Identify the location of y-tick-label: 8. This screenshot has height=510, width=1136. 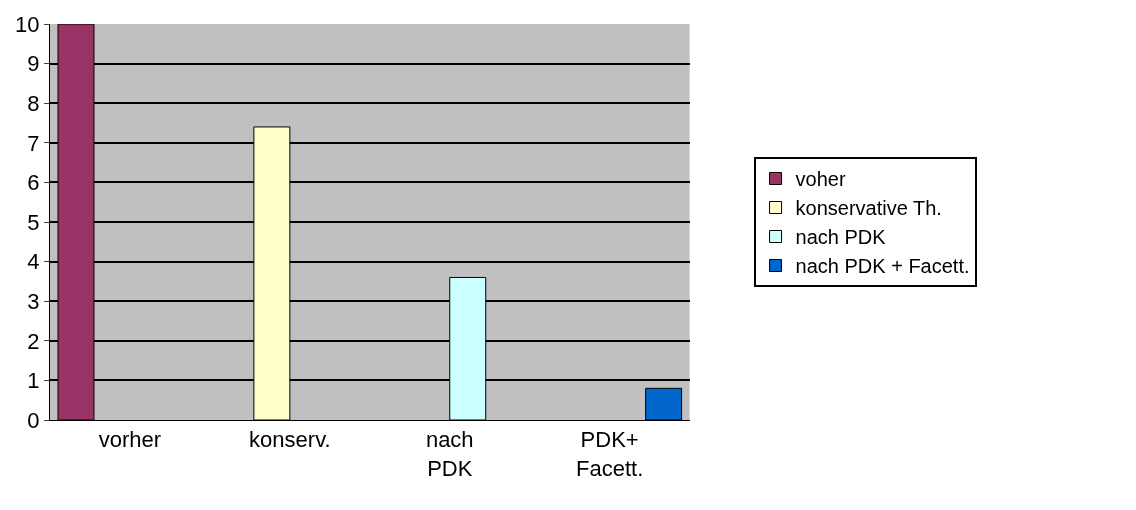
(33, 103).